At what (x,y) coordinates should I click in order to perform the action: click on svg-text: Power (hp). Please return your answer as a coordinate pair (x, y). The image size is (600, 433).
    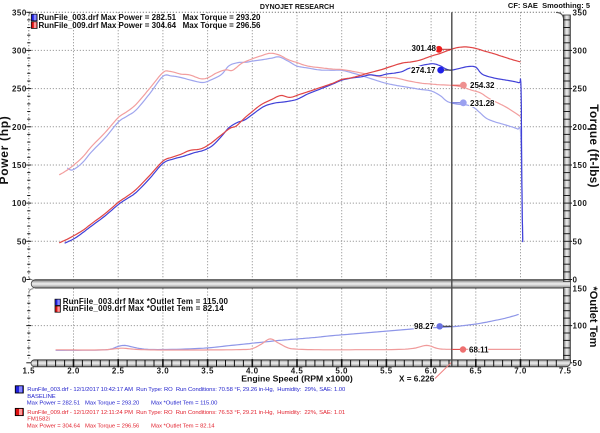
    Looking at the image, I should click on (5, 150).